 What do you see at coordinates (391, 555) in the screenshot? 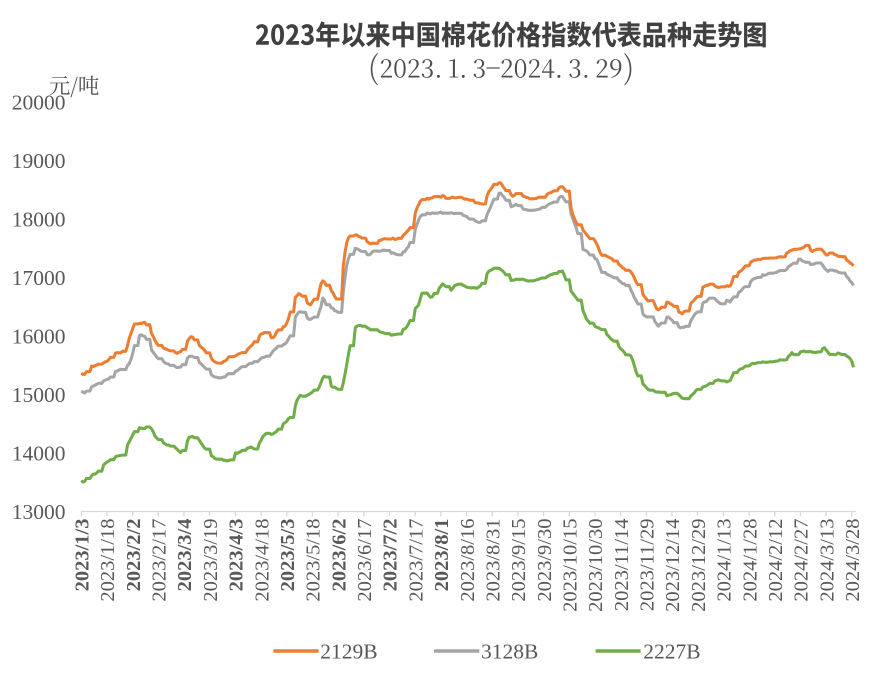
I see `svg-text: 2023/7/2` at bounding box center [391, 555].